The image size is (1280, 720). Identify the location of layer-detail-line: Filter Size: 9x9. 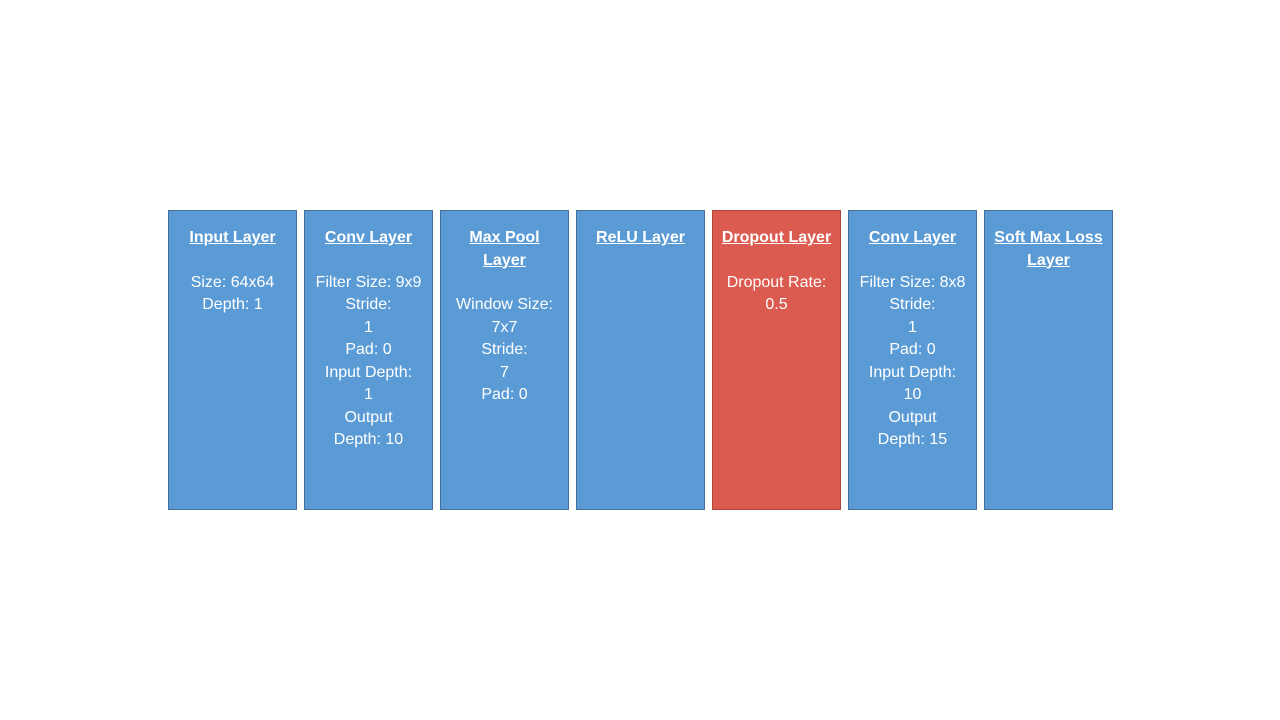
(368, 282).